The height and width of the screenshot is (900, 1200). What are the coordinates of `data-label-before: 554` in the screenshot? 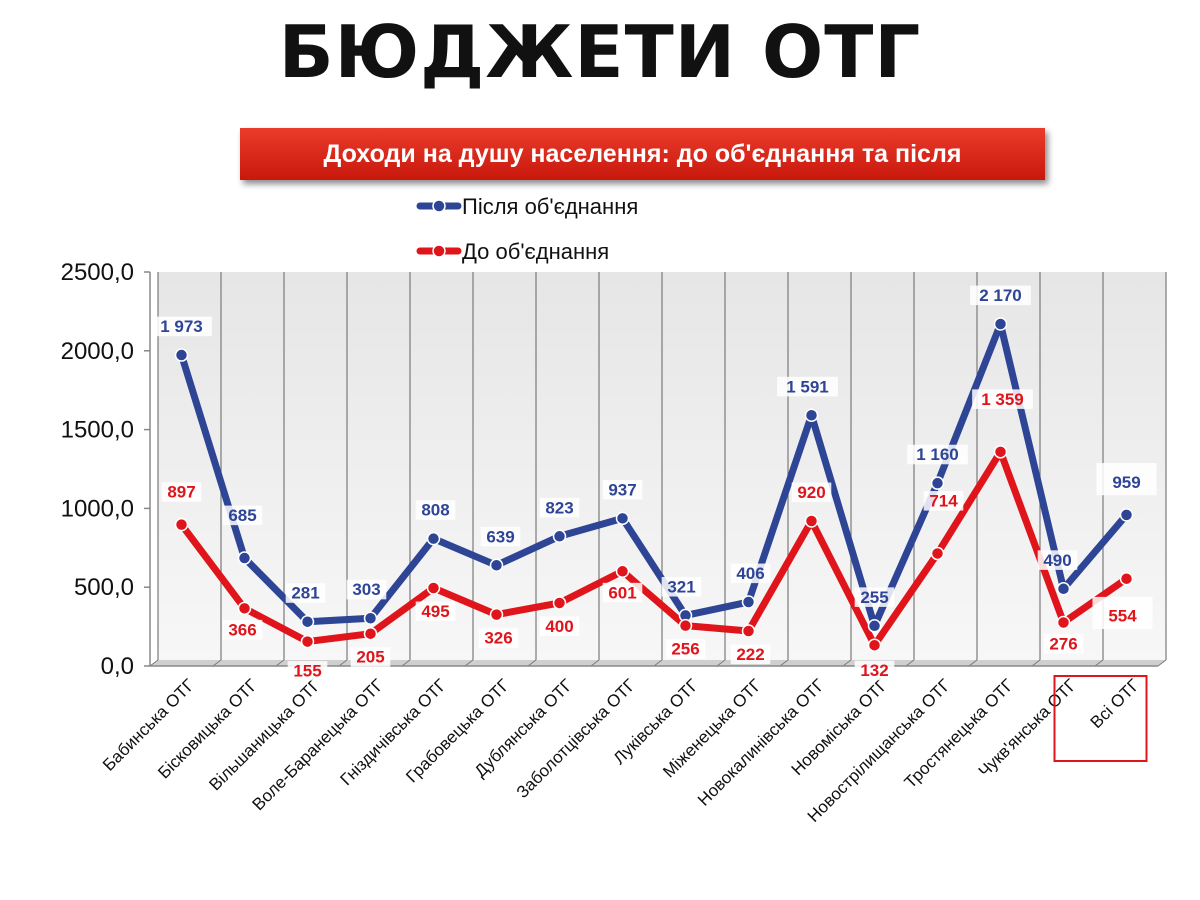 It's located at (1122, 616).